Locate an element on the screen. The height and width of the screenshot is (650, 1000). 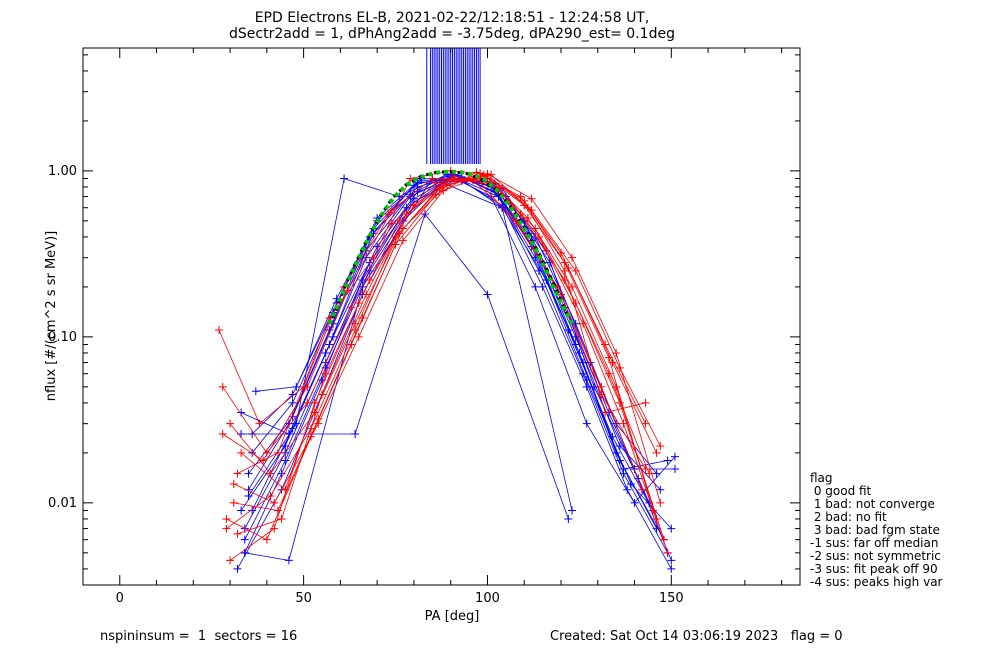
legend-entry: 2 bad: no fit is located at coordinates (848, 517).